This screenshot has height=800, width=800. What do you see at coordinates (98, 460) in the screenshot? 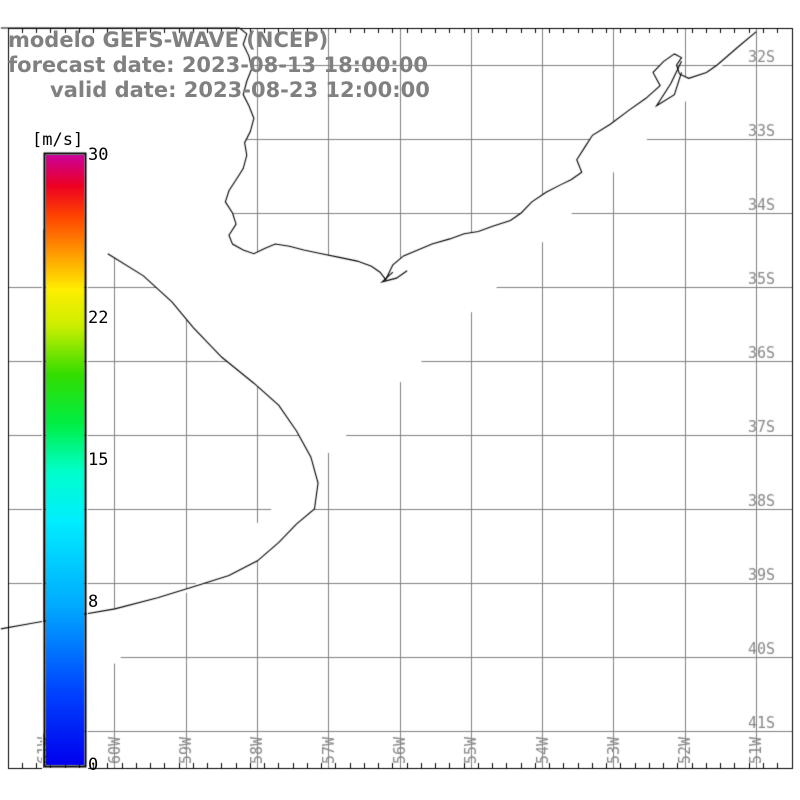
I see `colorbar-tick-15: 15` at bounding box center [98, 460].